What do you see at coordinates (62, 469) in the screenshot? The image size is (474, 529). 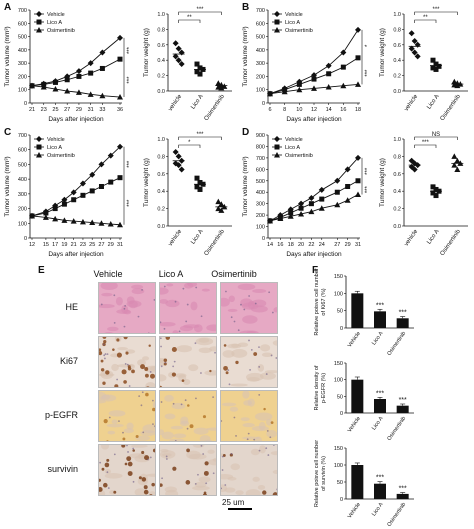 I see `ihc-row-label-survivin: survivin` at bounding box center [62, 469].